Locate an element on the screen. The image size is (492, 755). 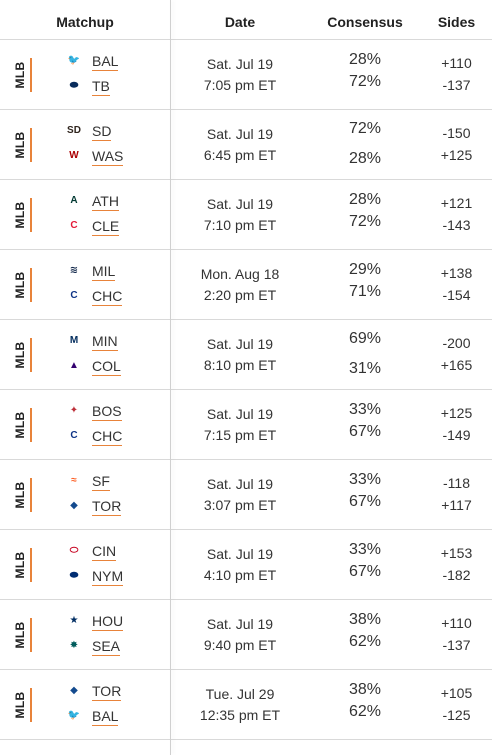
away-team: SD SD is located at coordinates (116, 131).